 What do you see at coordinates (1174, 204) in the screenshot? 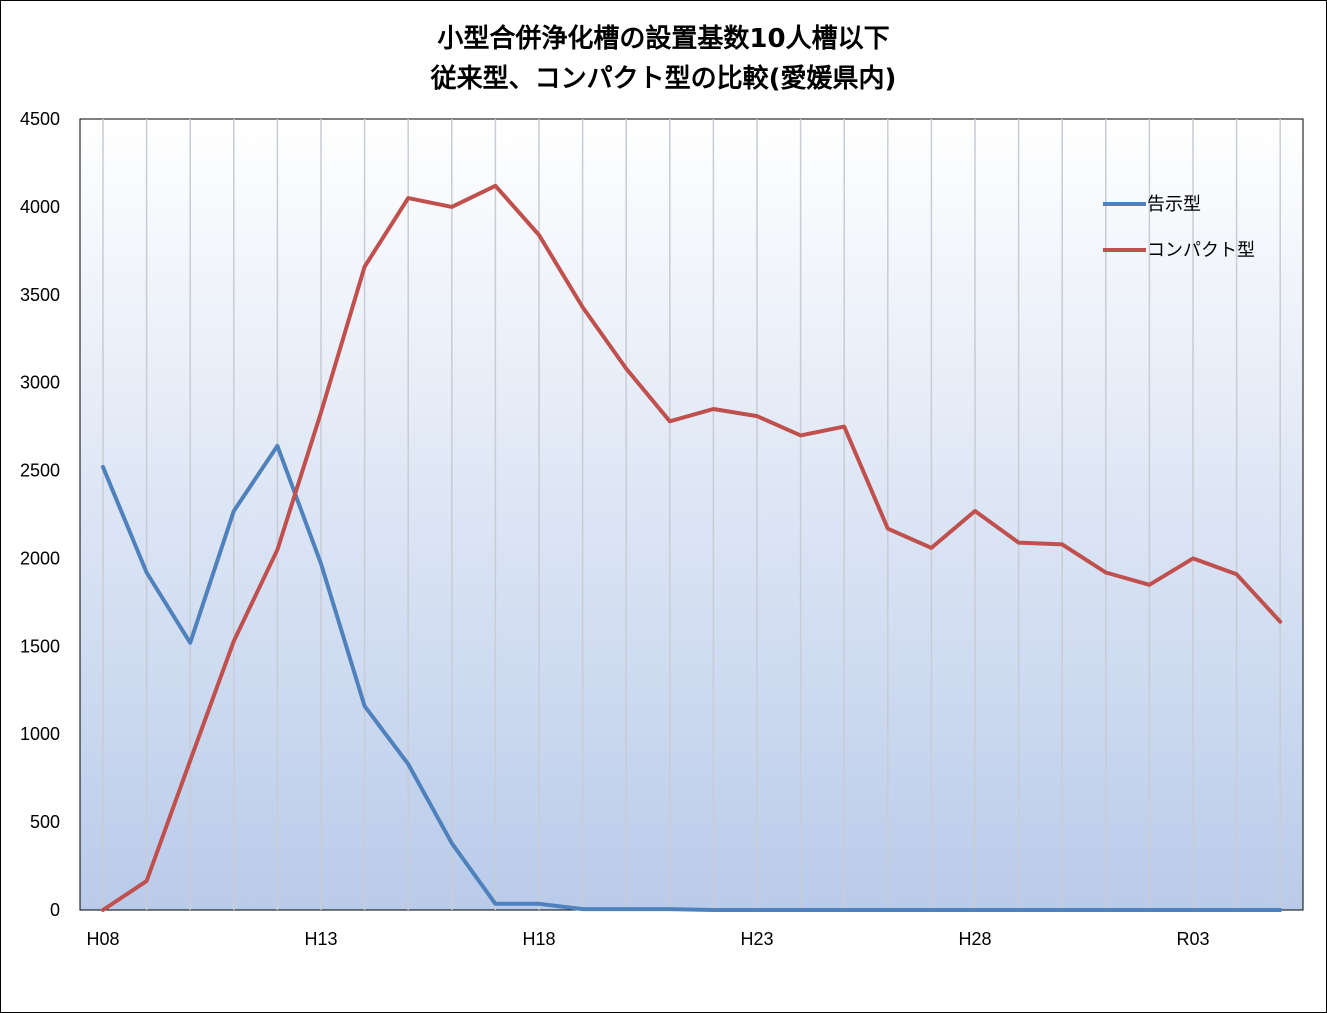
I see `legend-label: 告示型` at bounding box center [1174, 204].